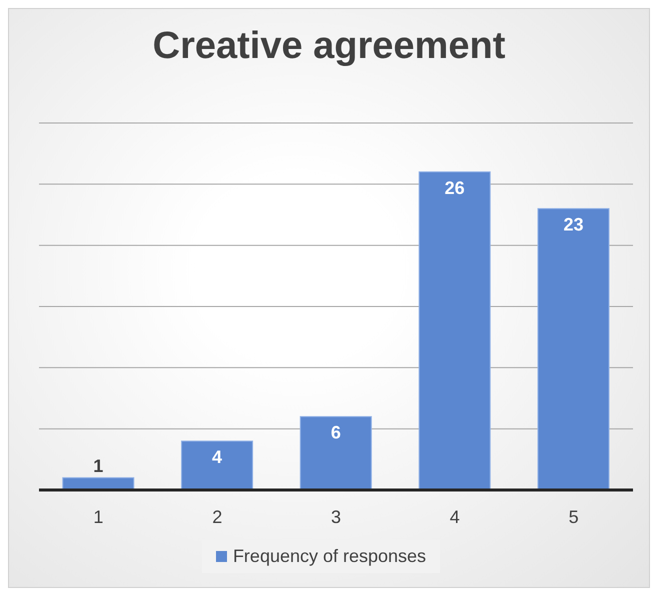  What do you see at coordinates (217, 457) in the screenshot?
I see `data-label: 4` at bounding box center [217, 457].